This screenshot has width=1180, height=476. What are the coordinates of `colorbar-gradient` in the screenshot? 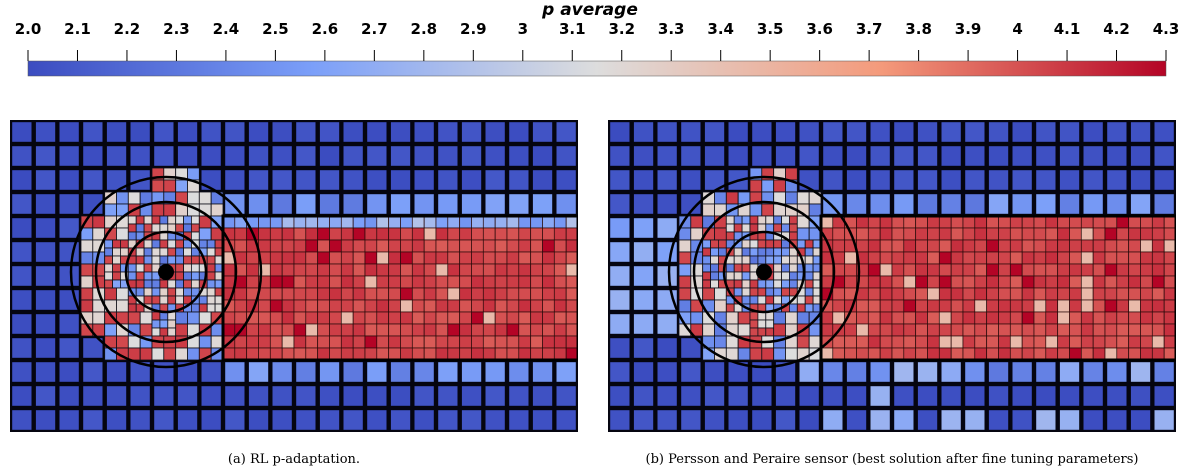 It's located at (597, 68).